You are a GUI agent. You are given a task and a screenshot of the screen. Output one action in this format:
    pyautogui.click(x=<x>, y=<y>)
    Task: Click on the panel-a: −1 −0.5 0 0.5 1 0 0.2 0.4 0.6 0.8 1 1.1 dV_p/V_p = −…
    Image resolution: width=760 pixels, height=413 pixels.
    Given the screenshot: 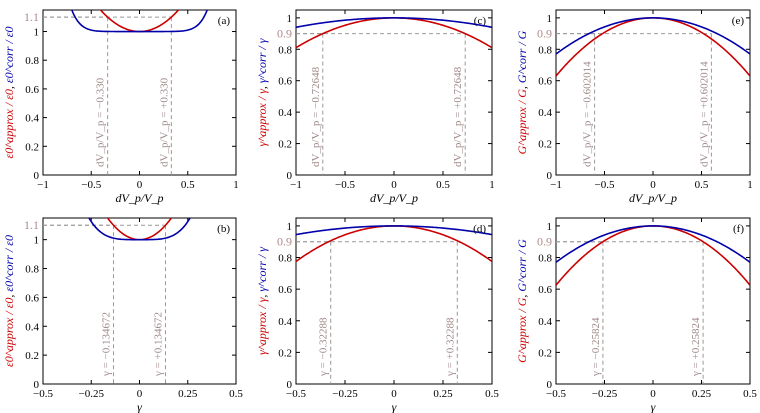 What is the action you would take?
    pyautogui.click(x=120, y=107)
    